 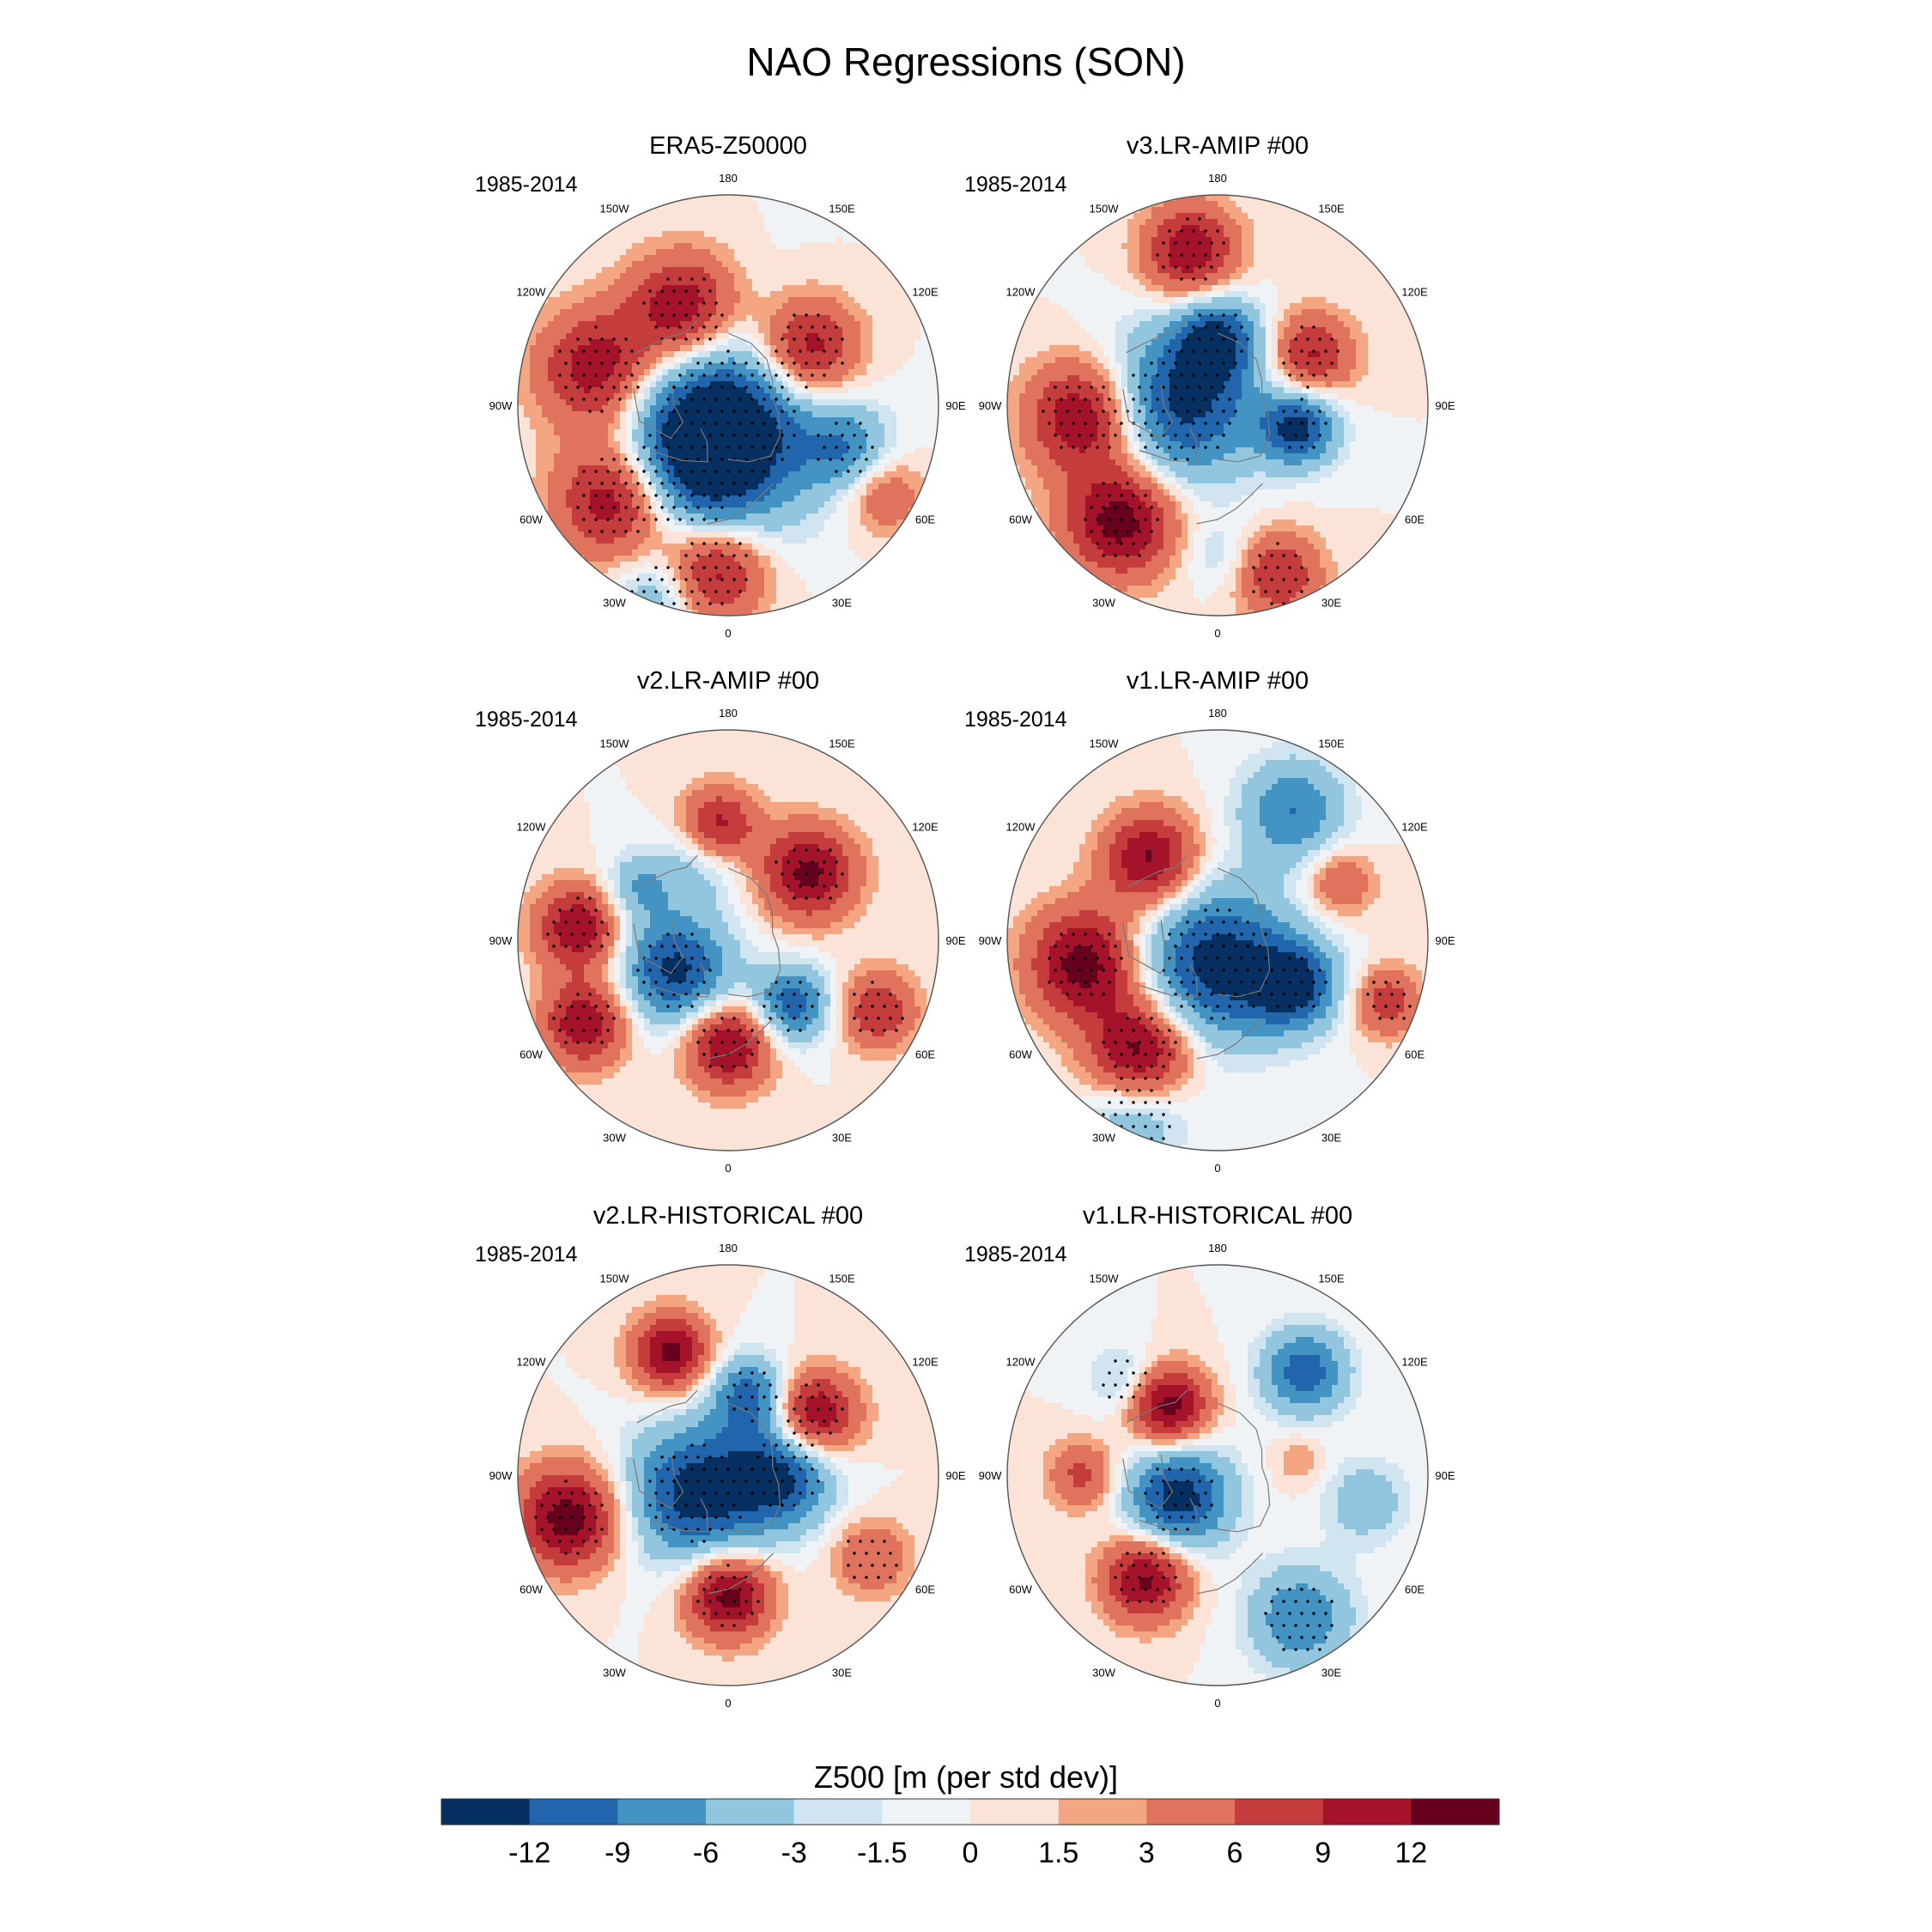 I want to click on colorbar-tick-label: 1.5, so click(x=1058, y=1853).